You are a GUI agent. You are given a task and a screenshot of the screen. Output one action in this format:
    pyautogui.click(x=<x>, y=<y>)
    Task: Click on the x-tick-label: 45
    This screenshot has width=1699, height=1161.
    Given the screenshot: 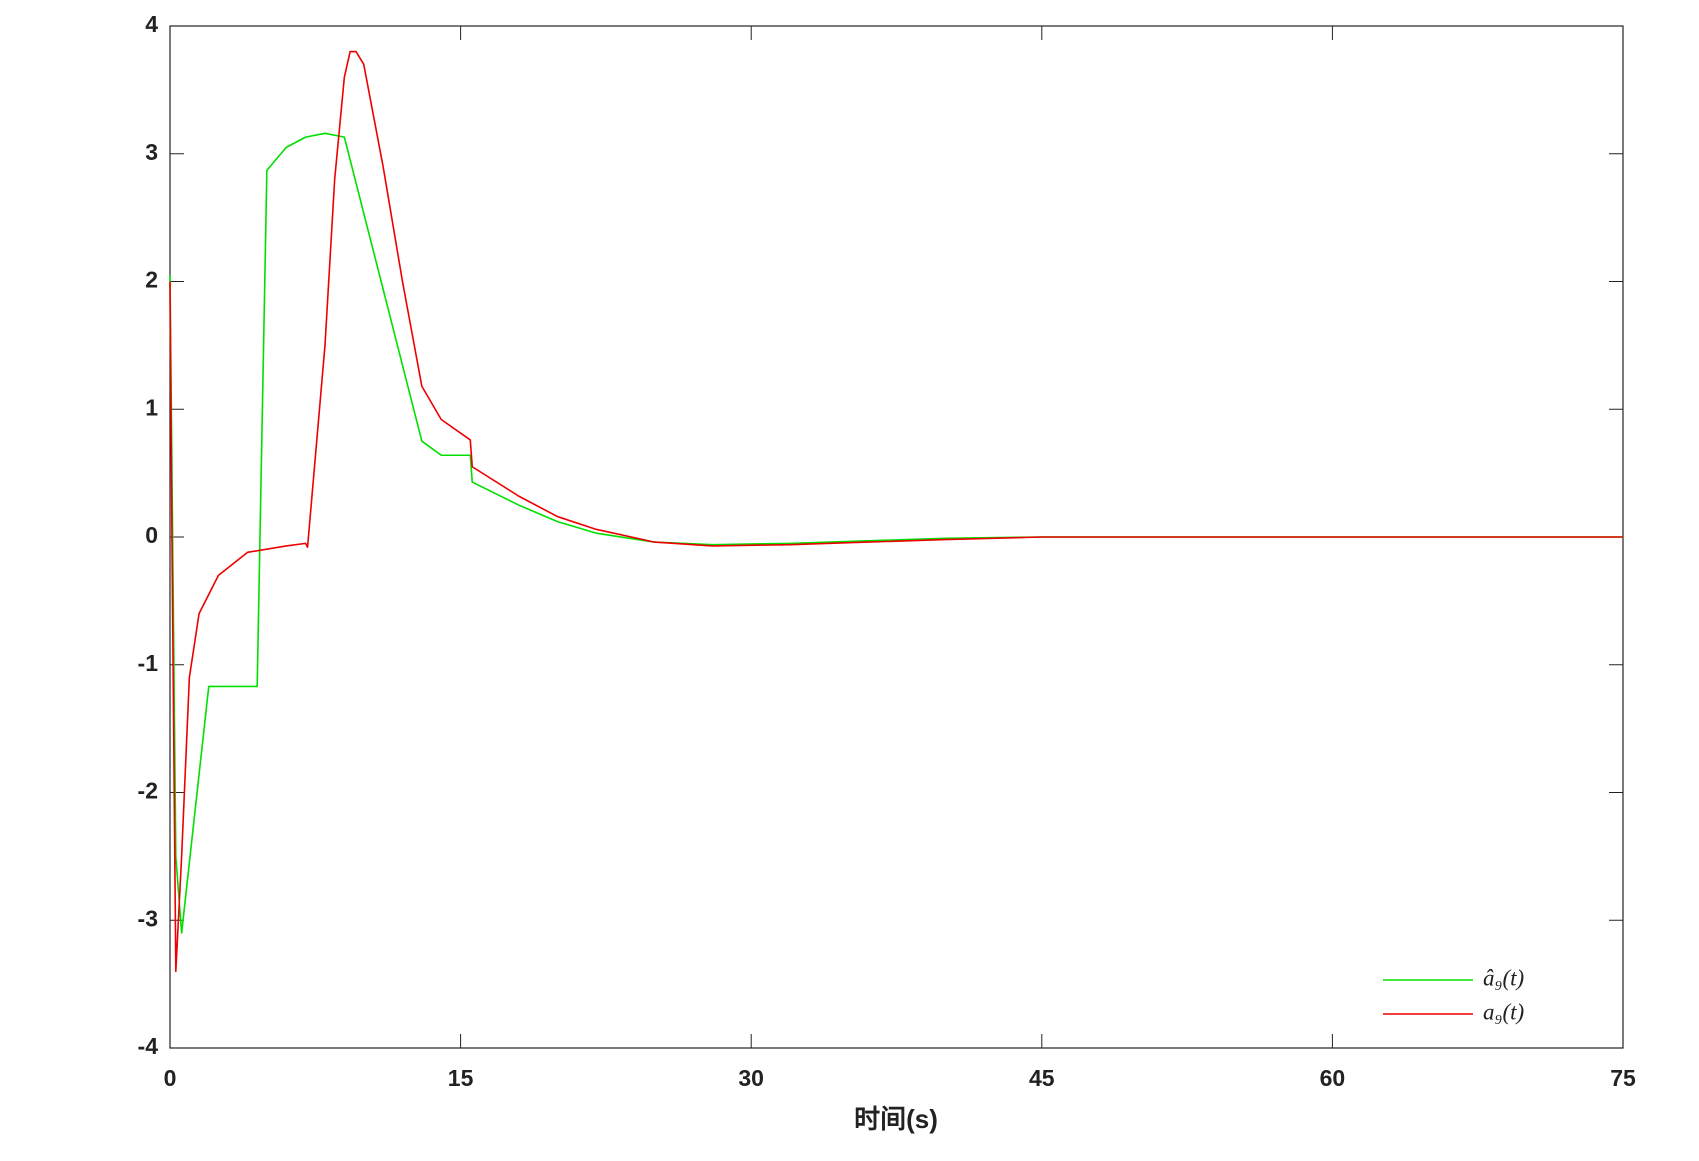 What is the action you would take?
    pyautogui.click(x=1042, y=1078)
    